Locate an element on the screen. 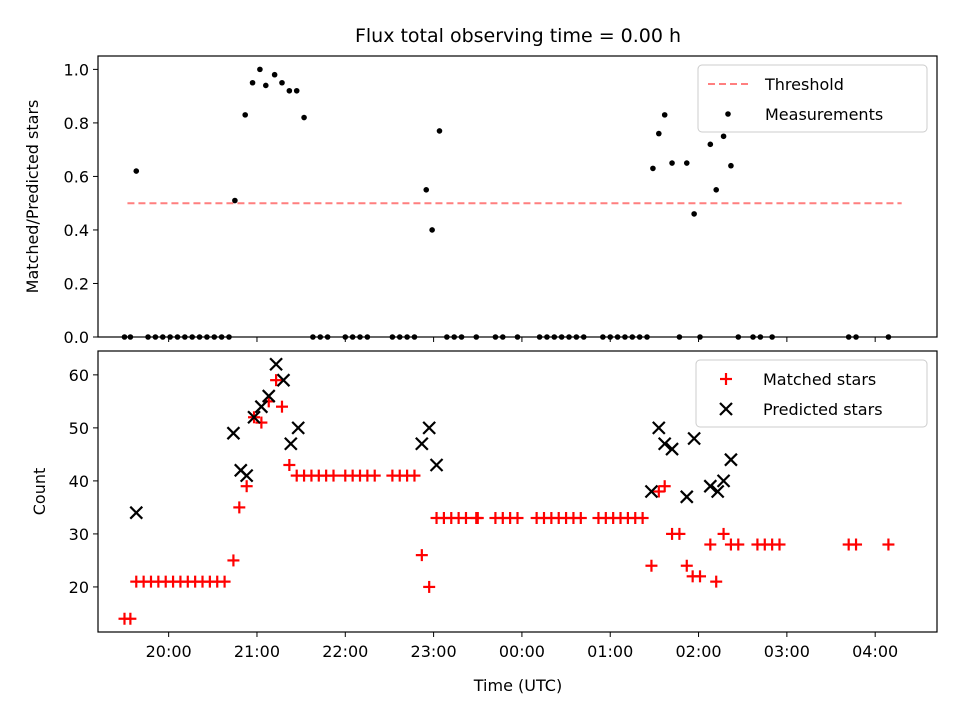 The image size is (960, 720). chart-title: Flux total observing time = 0.00 h is located at coordinates (518, 36).